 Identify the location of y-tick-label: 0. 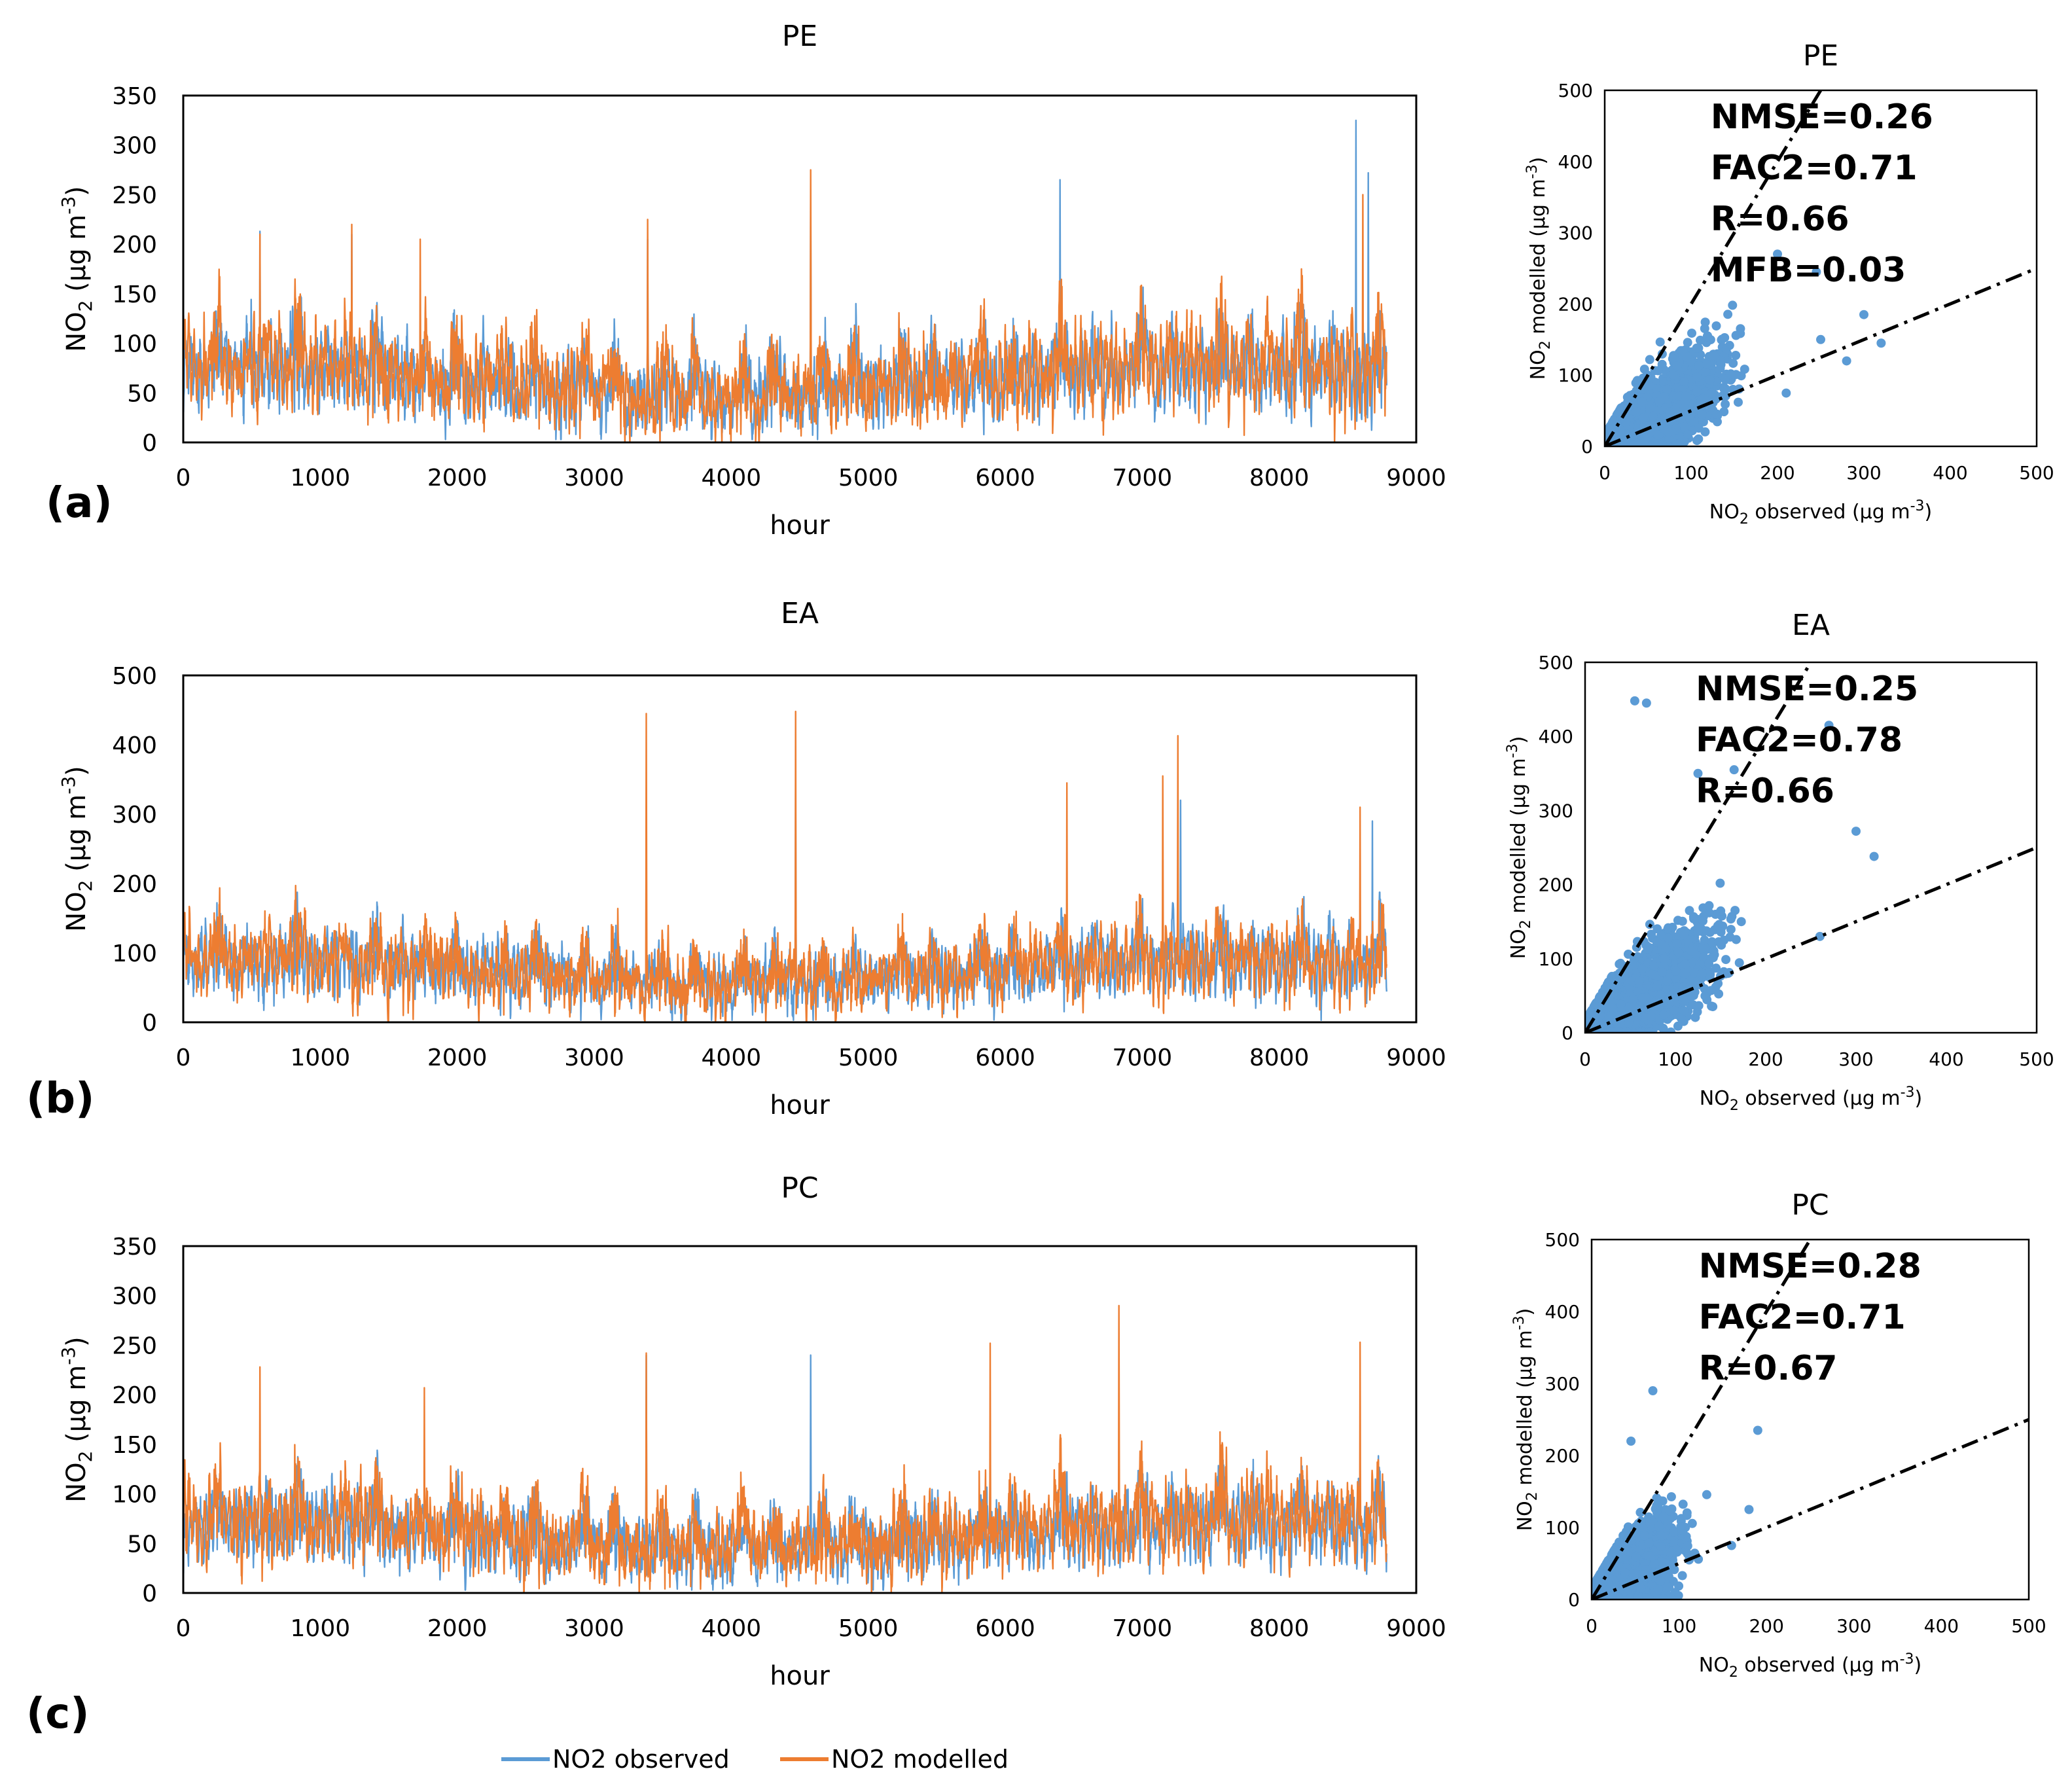
(1567, 1033).